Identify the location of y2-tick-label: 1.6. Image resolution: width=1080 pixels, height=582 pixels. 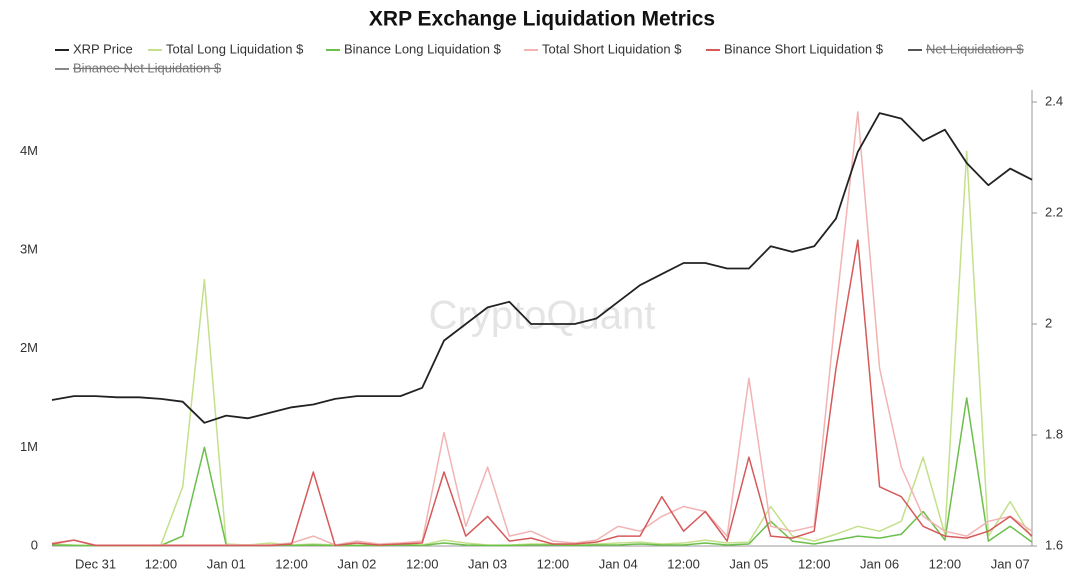
(1054, 544).